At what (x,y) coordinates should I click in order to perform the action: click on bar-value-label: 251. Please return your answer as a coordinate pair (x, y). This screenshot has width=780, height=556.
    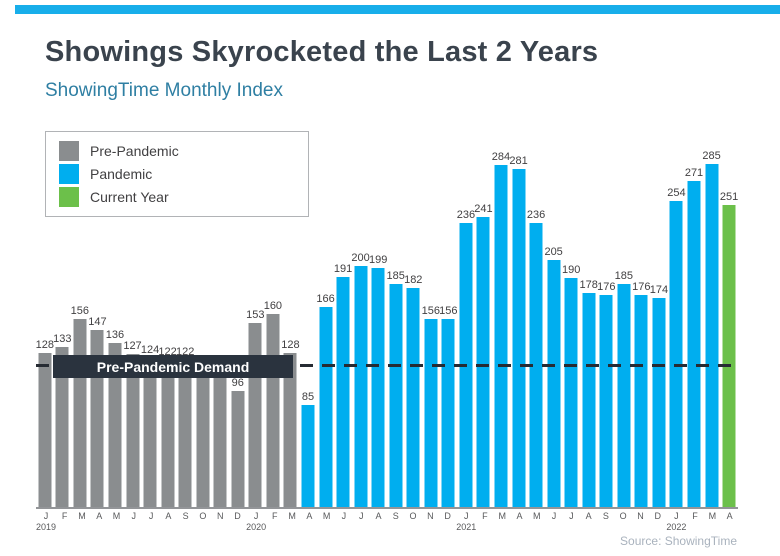
    Looking at the image, I should click on (729, 197).